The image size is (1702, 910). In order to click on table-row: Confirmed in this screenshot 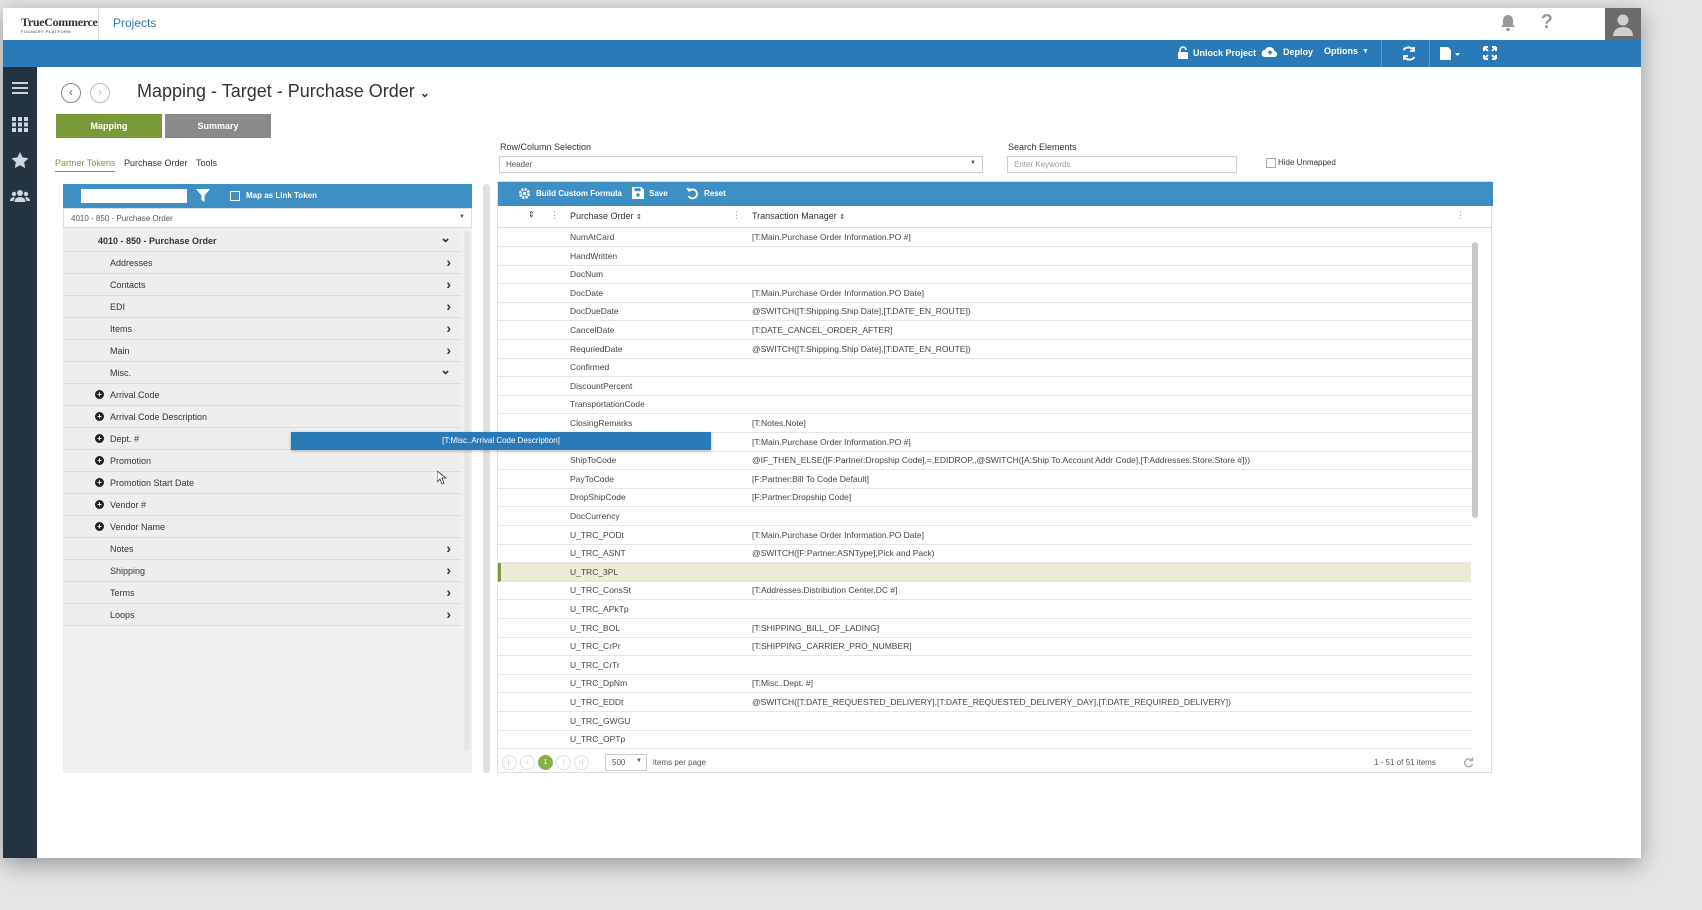, I will do `click(984, 368)`.